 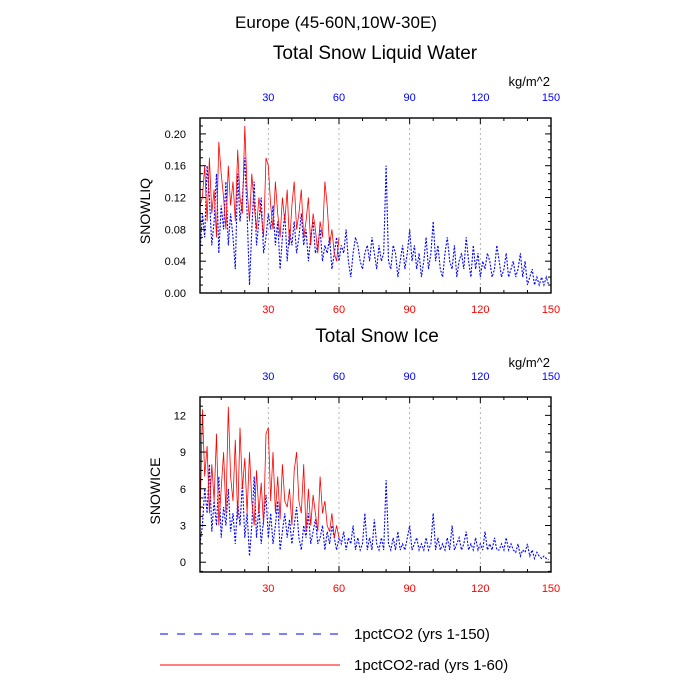 I want to click on snowice-x-tick-label-bottom: 120, so click(x=480, y=589).